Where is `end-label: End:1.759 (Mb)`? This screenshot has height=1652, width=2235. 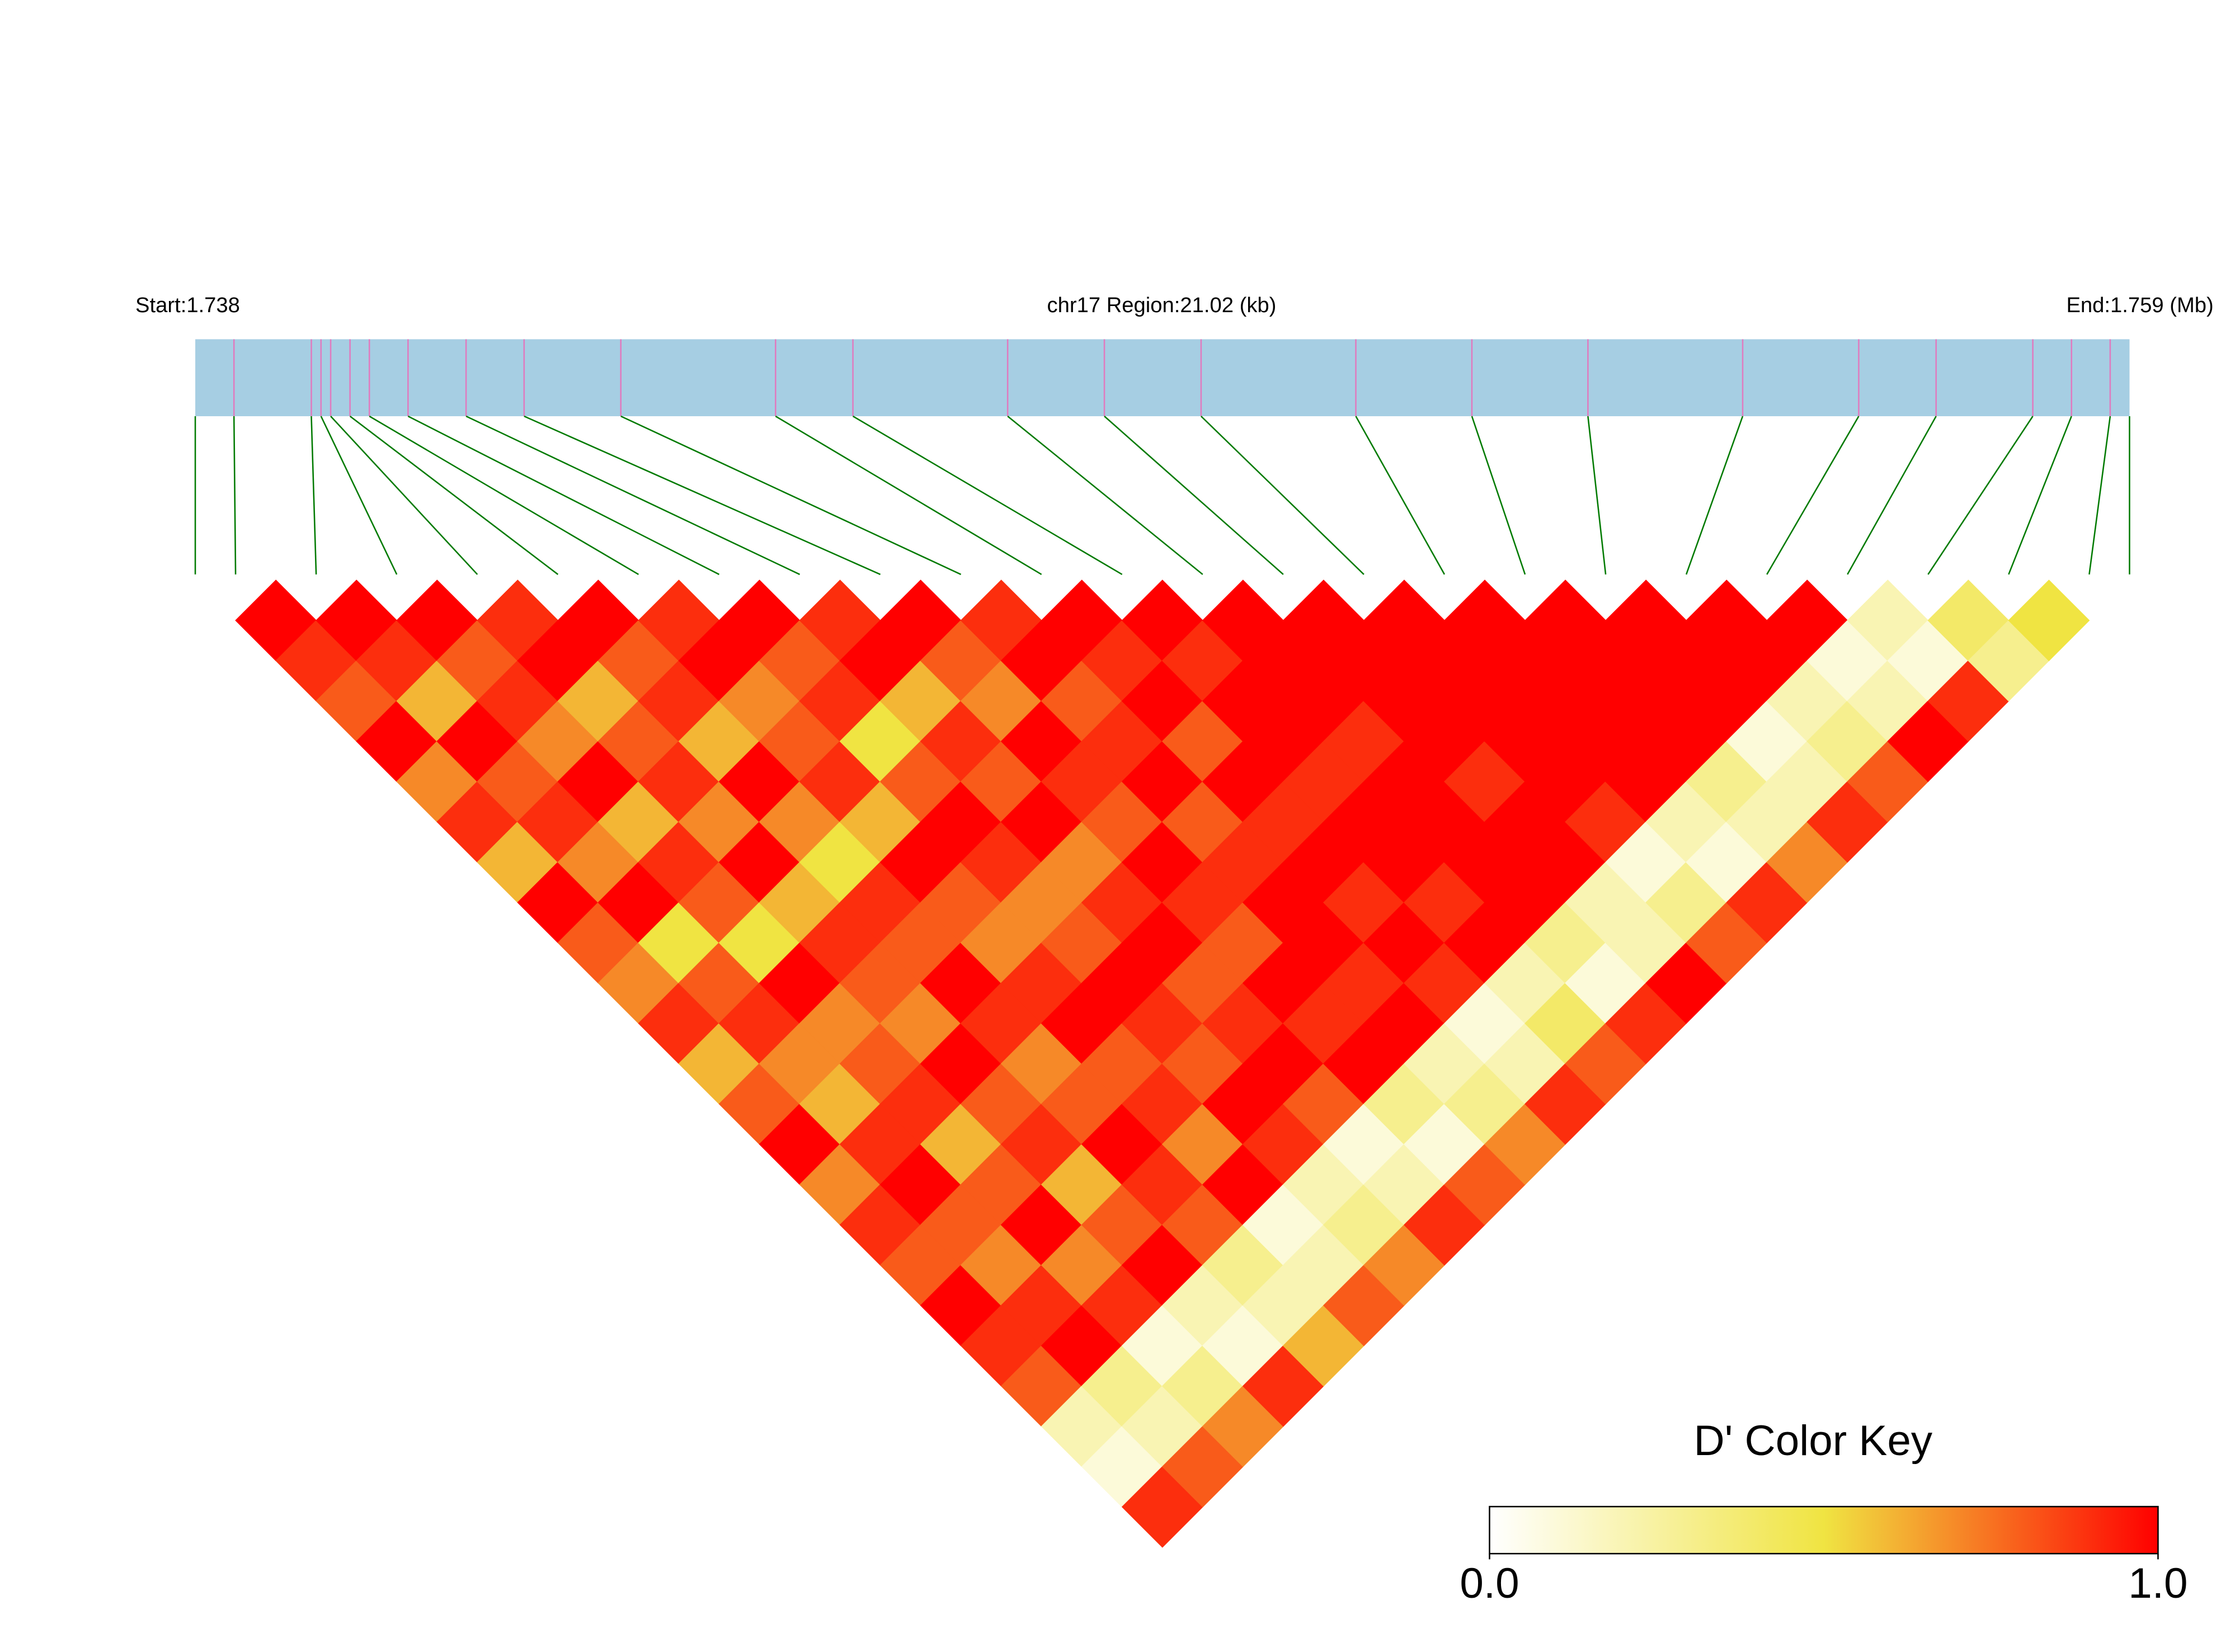
end-label: End:1.759 (Mb) is located at coordinates (2139, 305).